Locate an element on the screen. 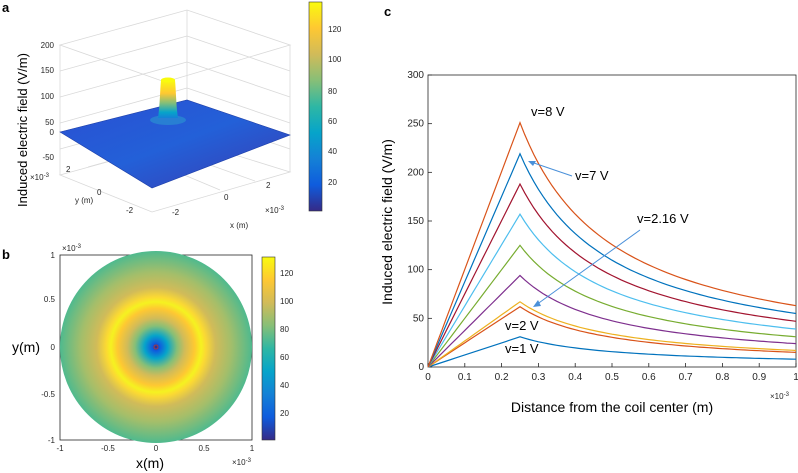 This screenshot has height=473, width=798. y-tick-label: 150 is located at coordinates (415, 221).